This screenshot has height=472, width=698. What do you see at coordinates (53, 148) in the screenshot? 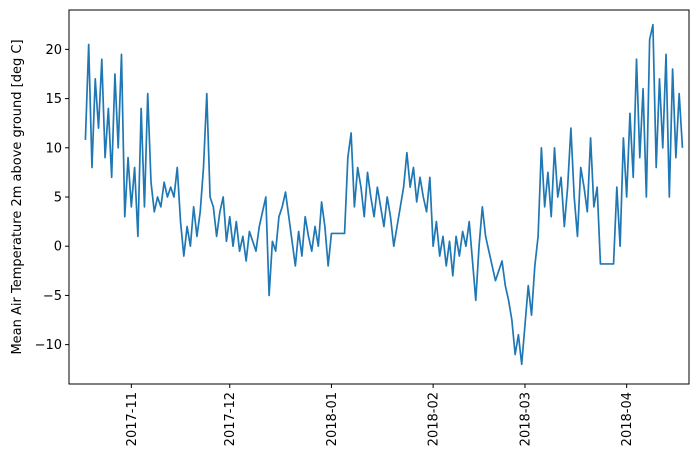
I see `y-tick-label: 10` at bounding box center [53, 148].